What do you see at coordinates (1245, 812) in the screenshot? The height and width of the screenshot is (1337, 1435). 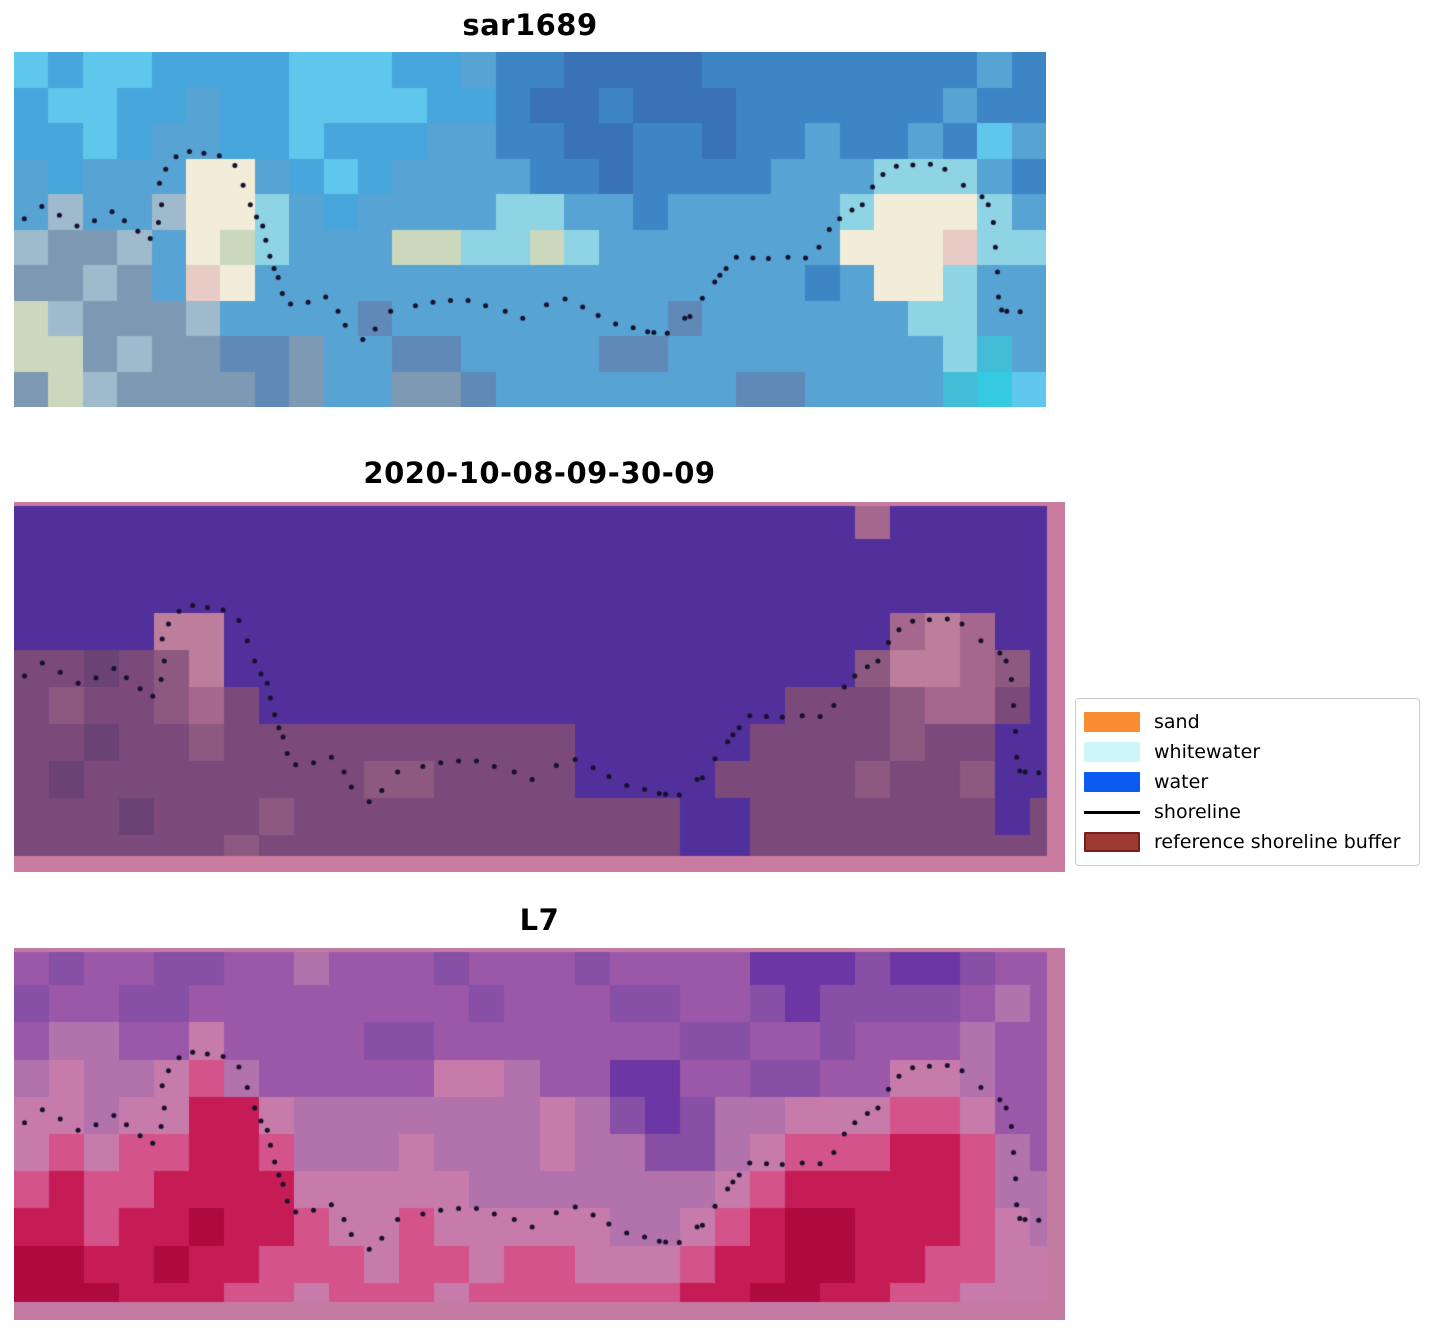 I see `legend-item-shoreline: shoreline` at bounding box center [1245, 812].